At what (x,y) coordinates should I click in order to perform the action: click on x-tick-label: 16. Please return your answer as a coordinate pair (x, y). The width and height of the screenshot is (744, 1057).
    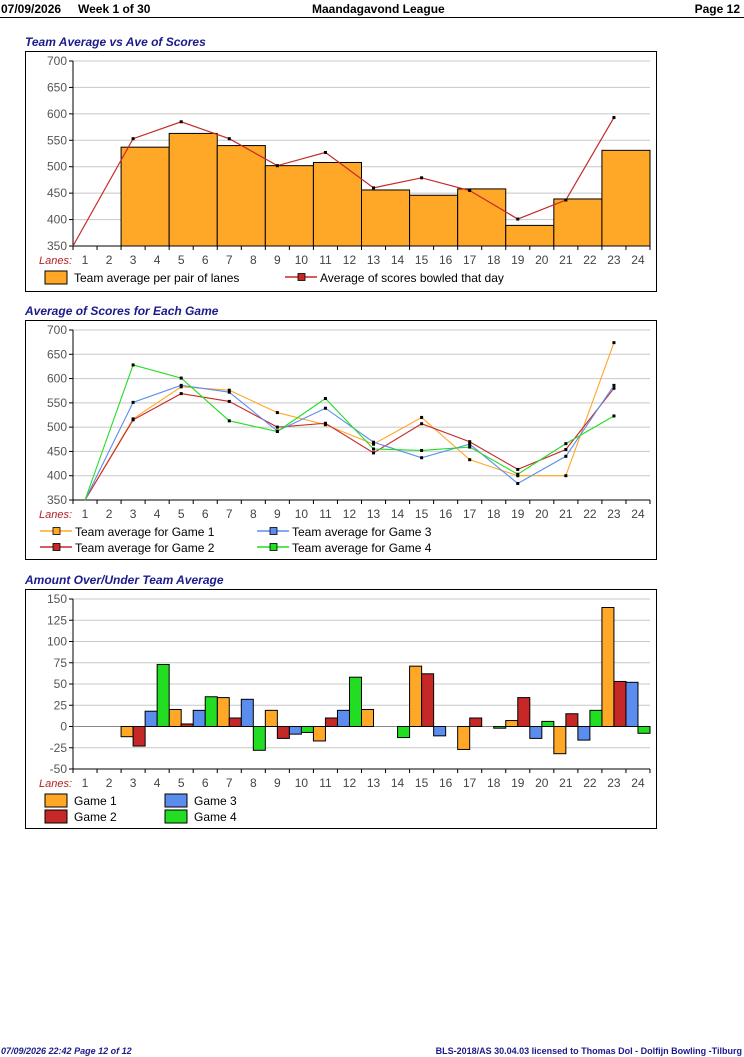
    Looking at the image, I should click on (446, 514).